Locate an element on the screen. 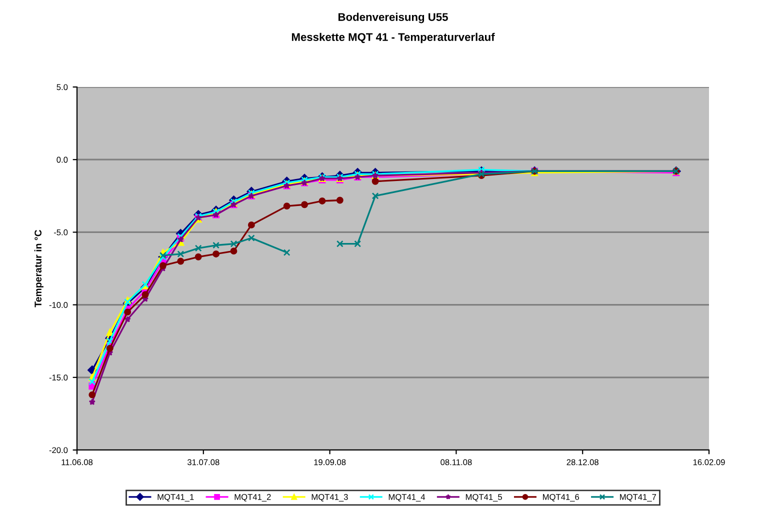 The width and height of the screenshot is (757, 525). x-tick-label: 16.02.09 is located at coordinates (709, 462).